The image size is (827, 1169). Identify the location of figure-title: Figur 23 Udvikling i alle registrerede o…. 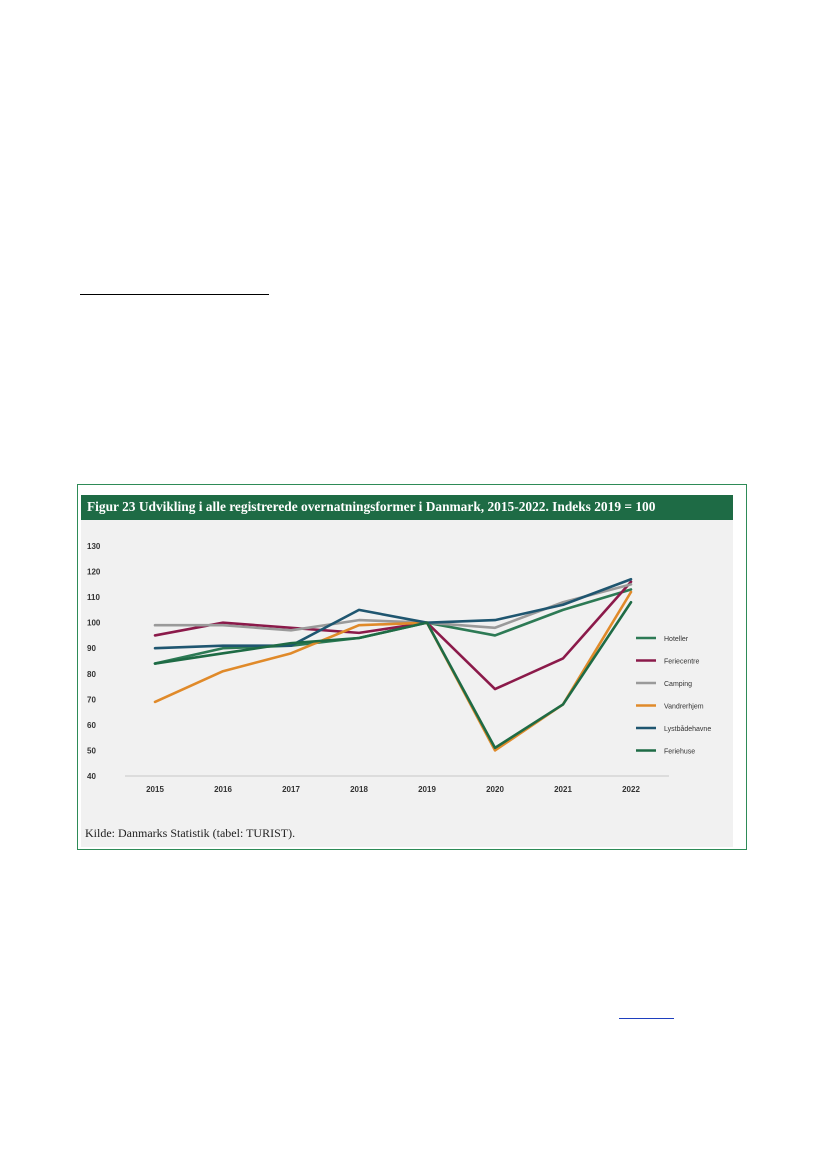
(407, 507).